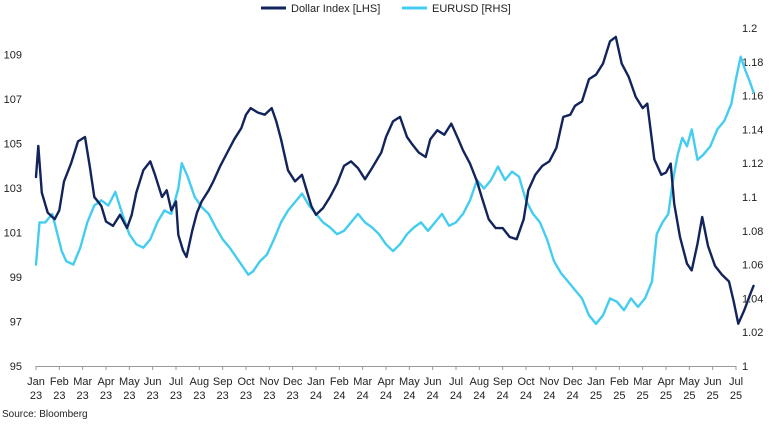  What do you see at coordinates (13, 234) in the screenshot?
I see `y-left-tick-label: 101` at bounding box center [13, 234].